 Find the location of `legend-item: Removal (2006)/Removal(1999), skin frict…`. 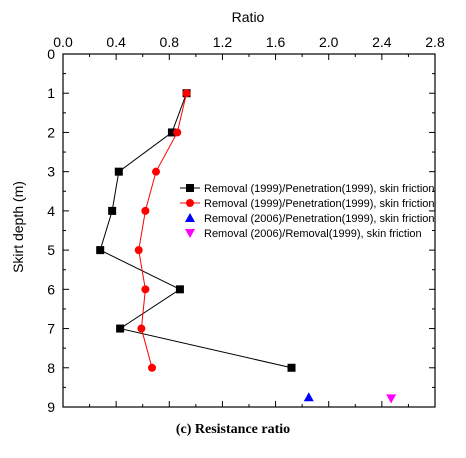

legend-item: Removal (2006)/Removal(1999), skin frict… is located at coordinates (303, 234).